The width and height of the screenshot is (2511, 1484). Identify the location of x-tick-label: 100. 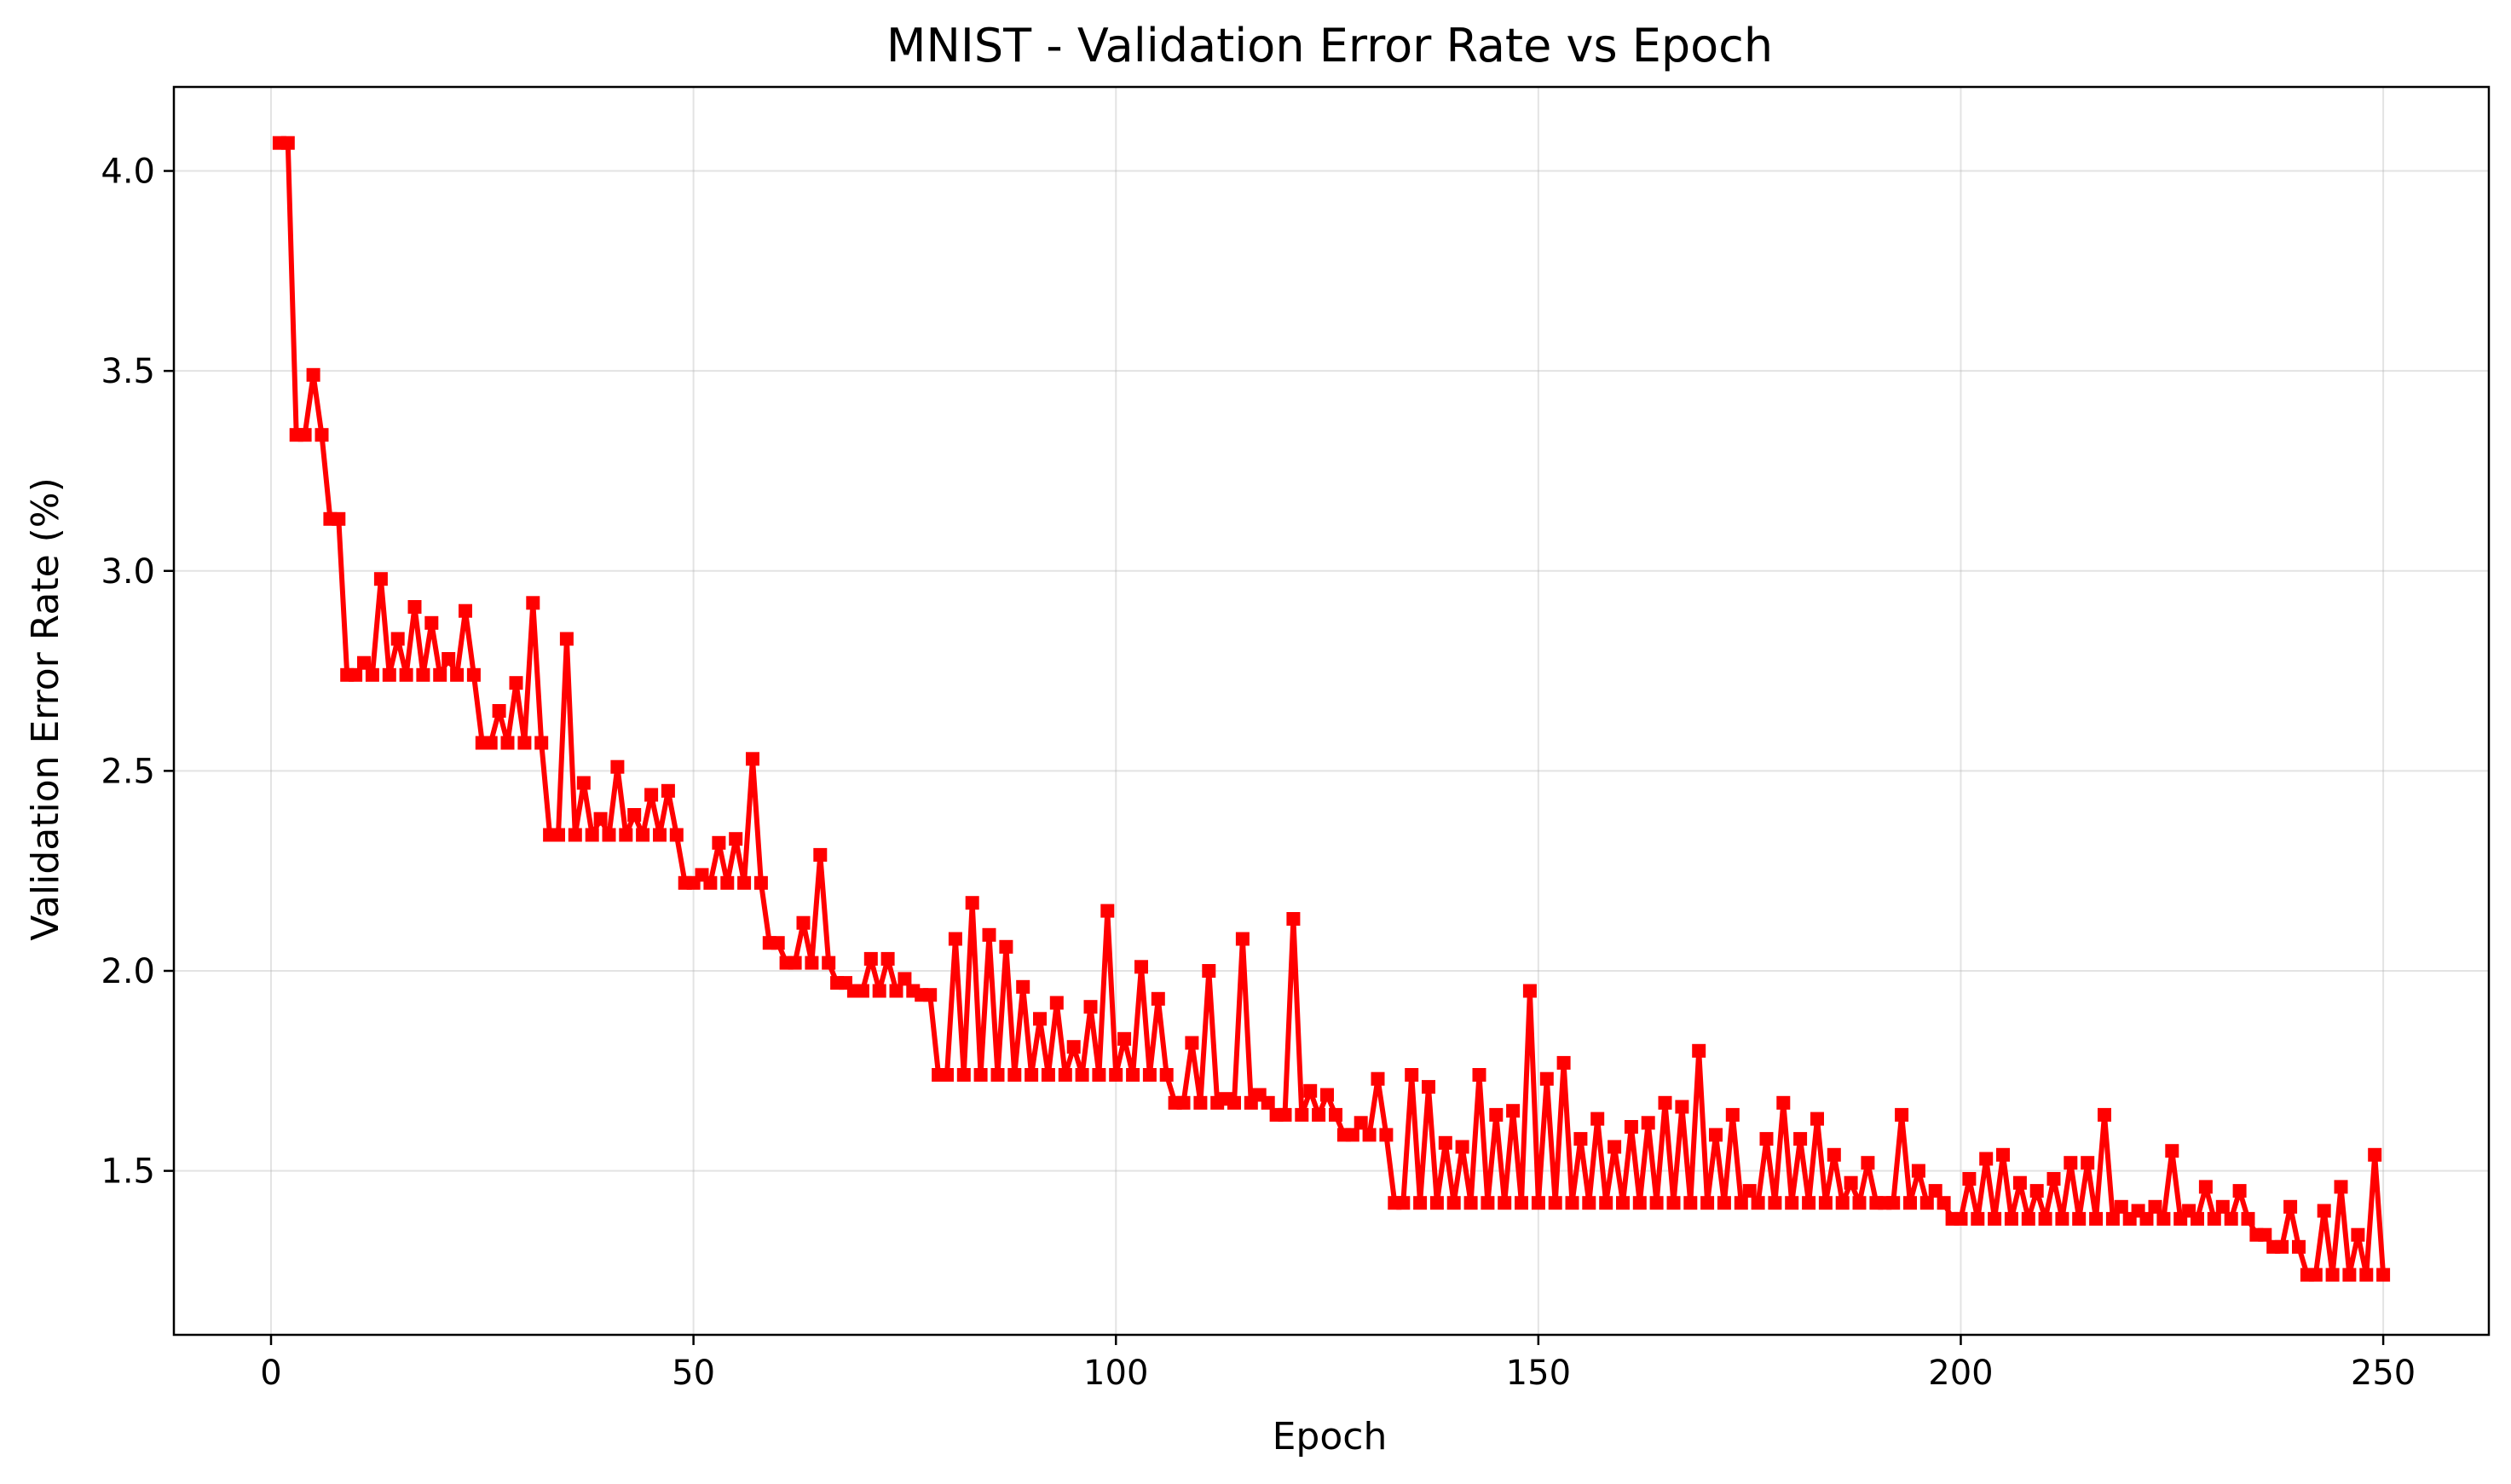
(1115, 1373).